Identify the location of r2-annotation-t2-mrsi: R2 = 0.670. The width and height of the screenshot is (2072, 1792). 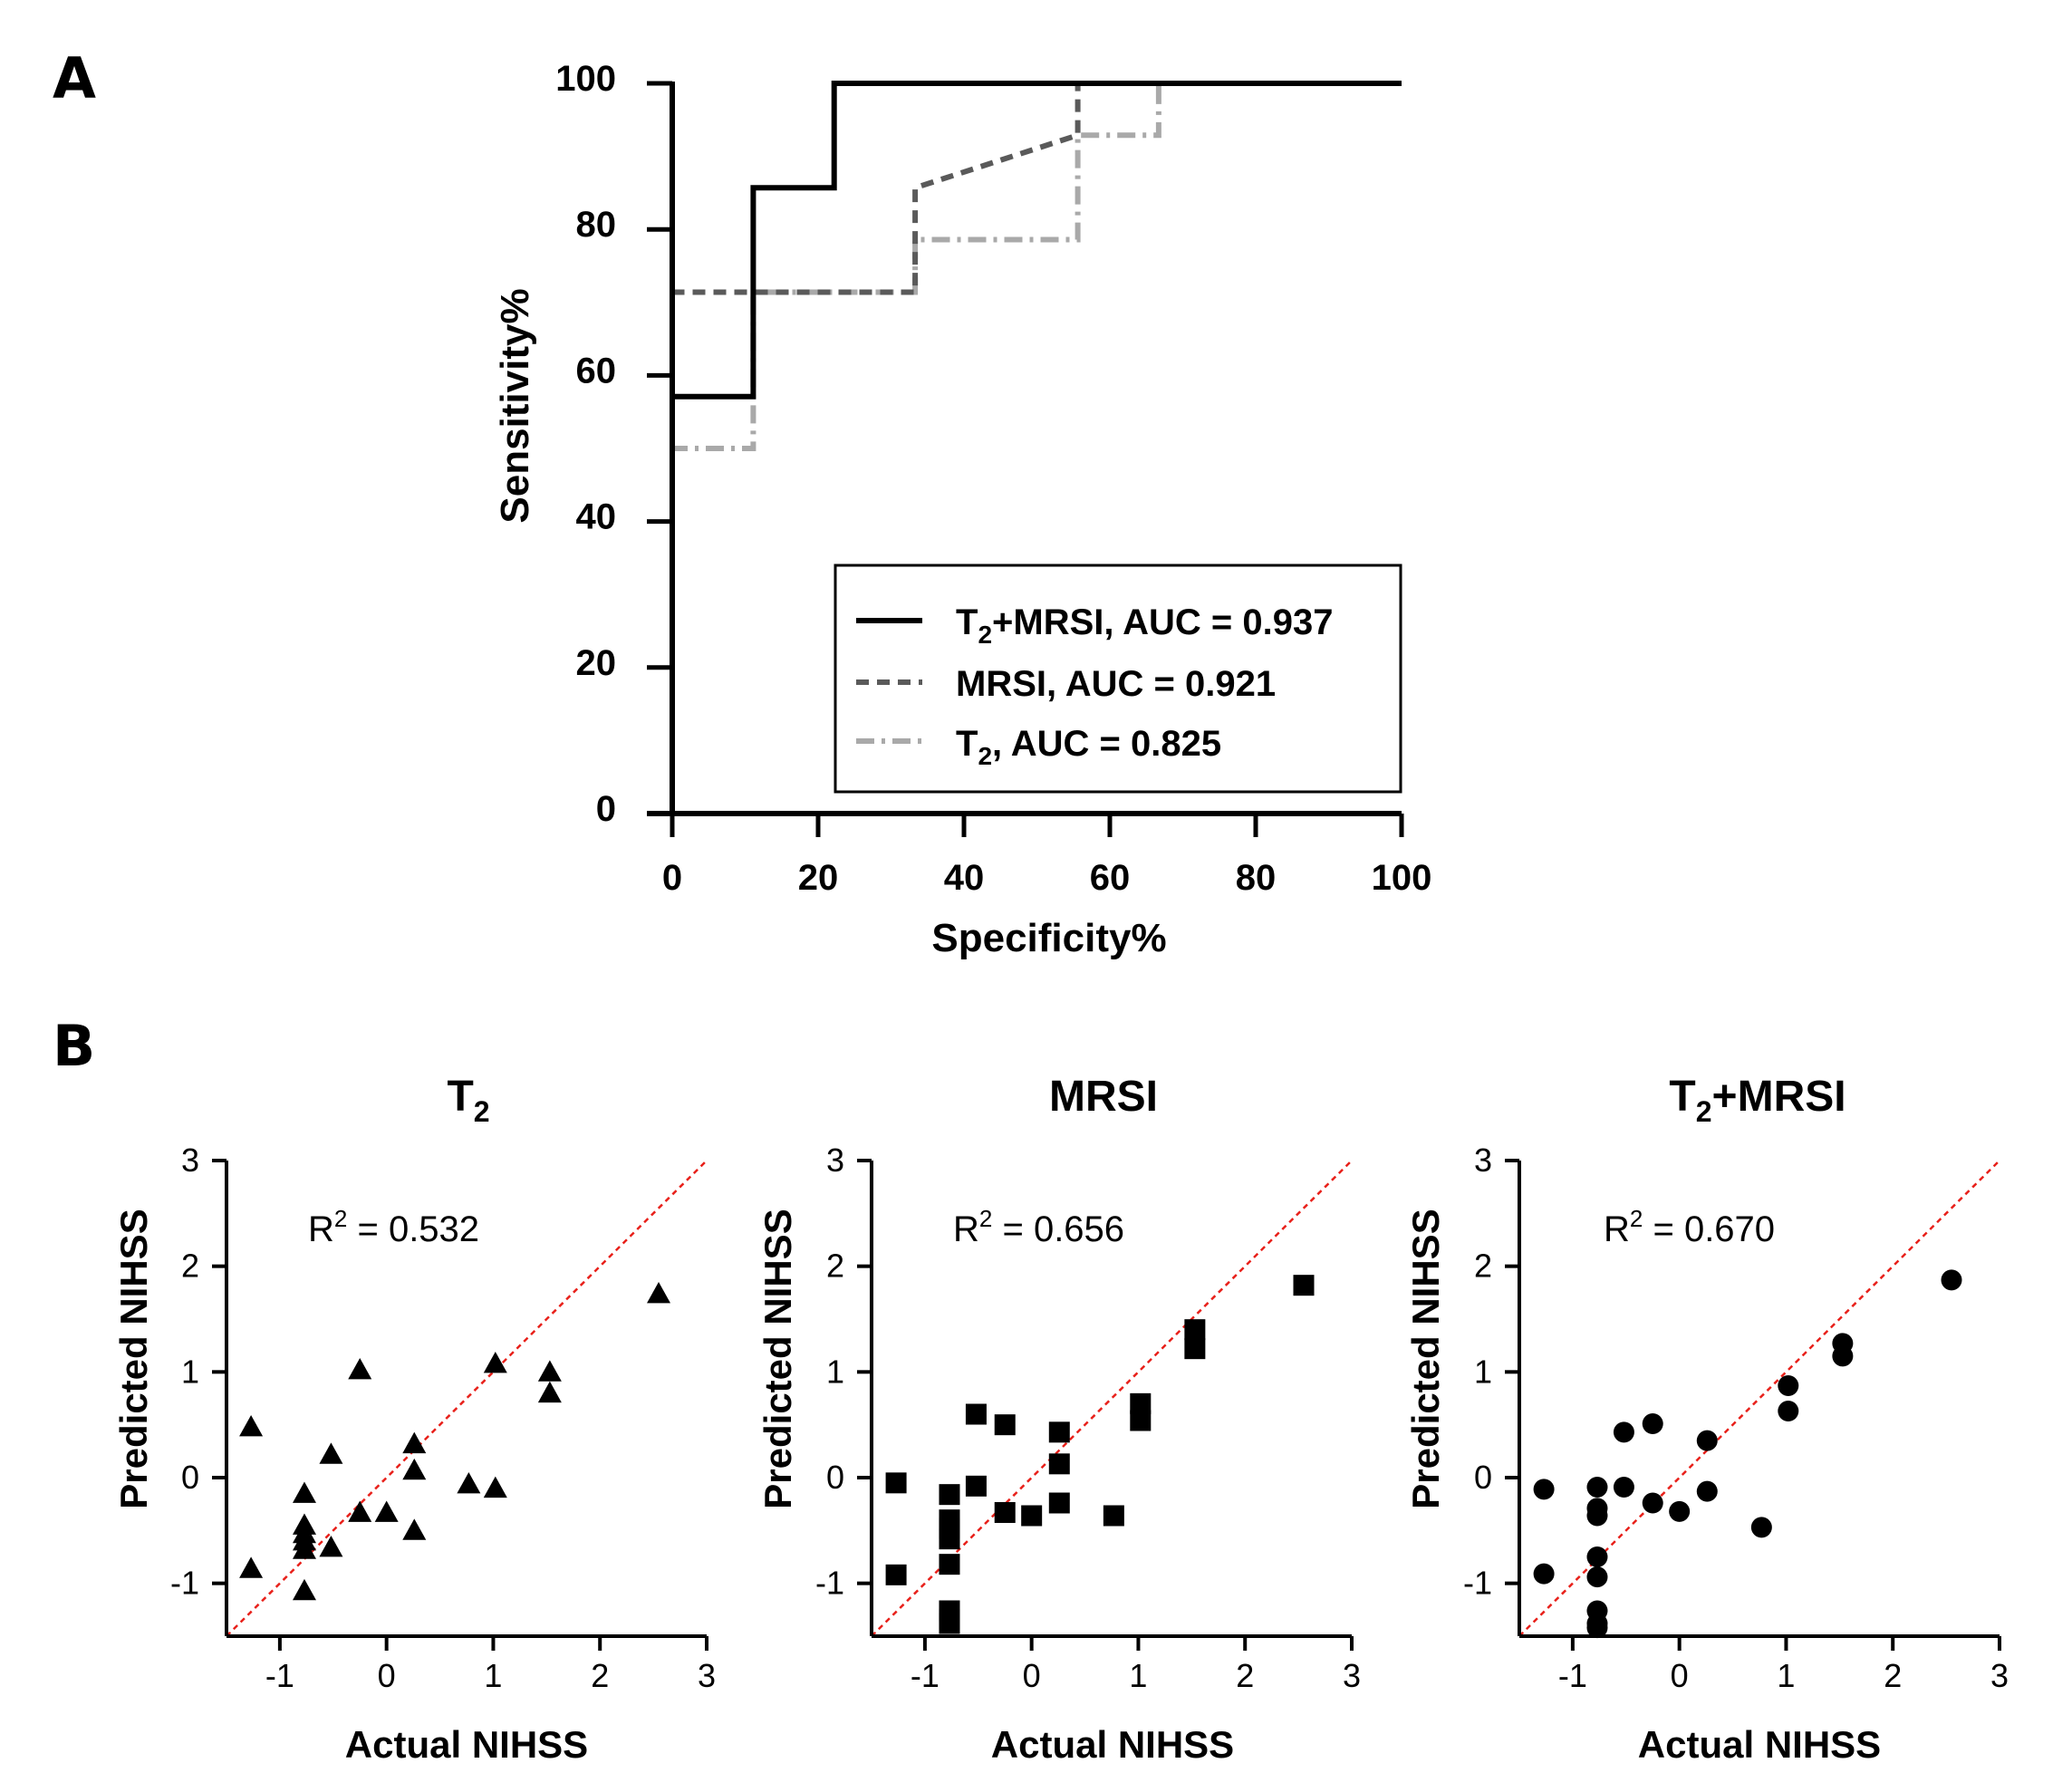
(1689, 1227).